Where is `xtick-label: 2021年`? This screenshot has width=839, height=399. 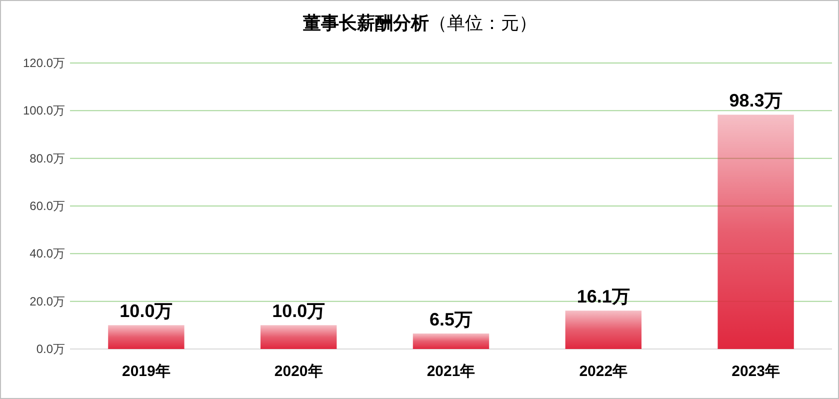 xtick-label: 2021年 is located at coordinates (451, 371).